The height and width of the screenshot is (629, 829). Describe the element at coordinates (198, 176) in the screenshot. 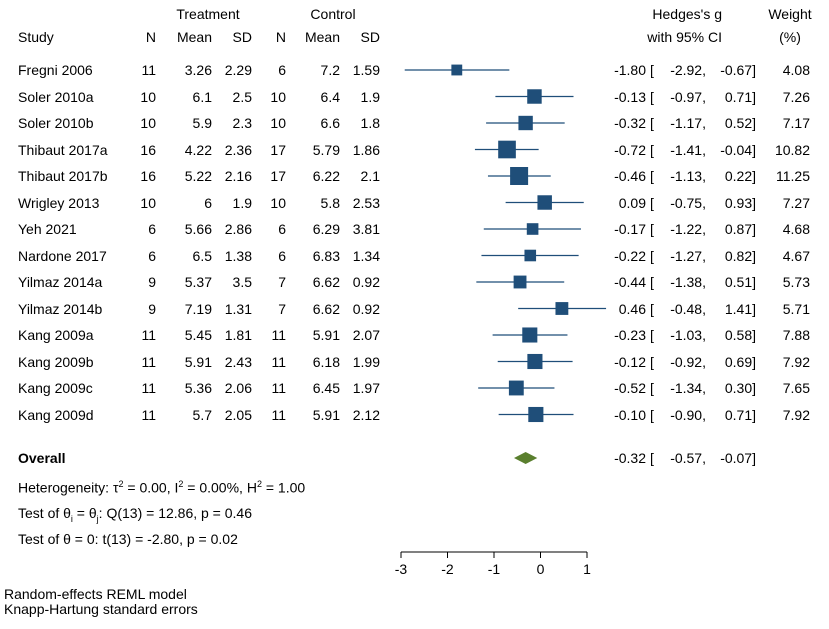

I see `mean1-value: 5.22` at that location.